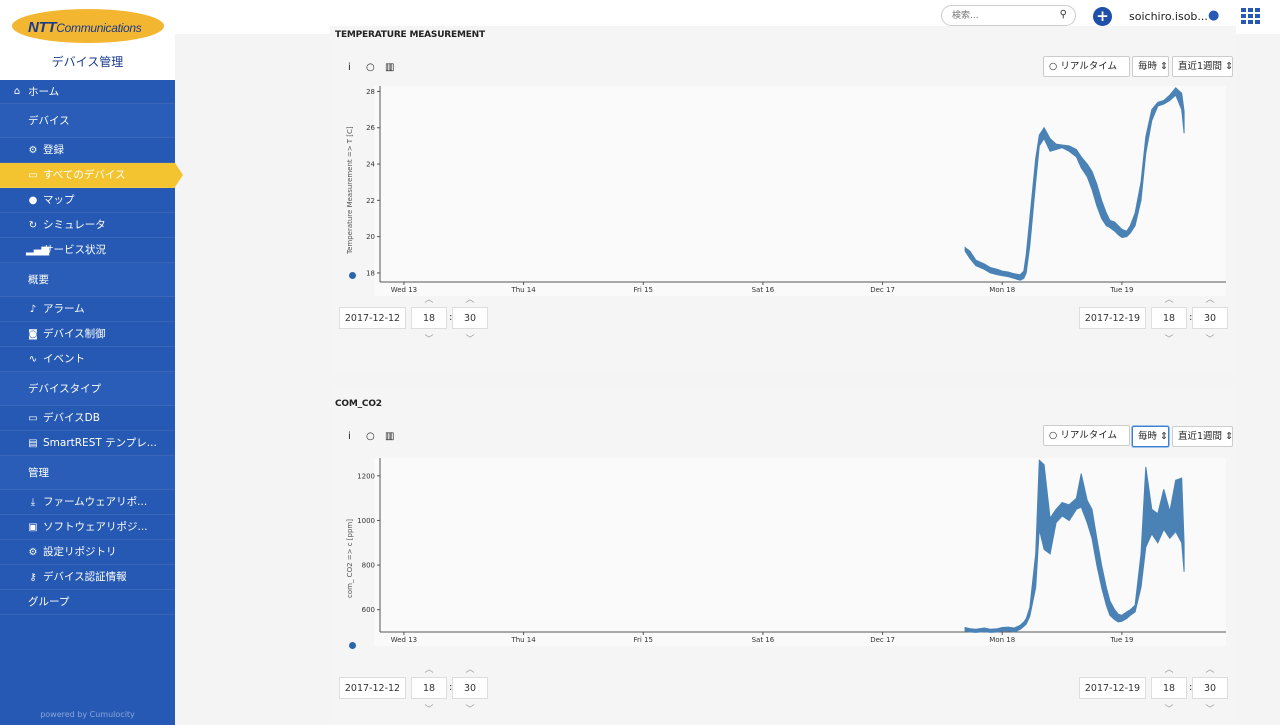 The image size is (1280, 725). Describe the element at coordinates (87, 150) in the screenshot. I see `sidebar-item-2: ⚙ 登録` at that location.